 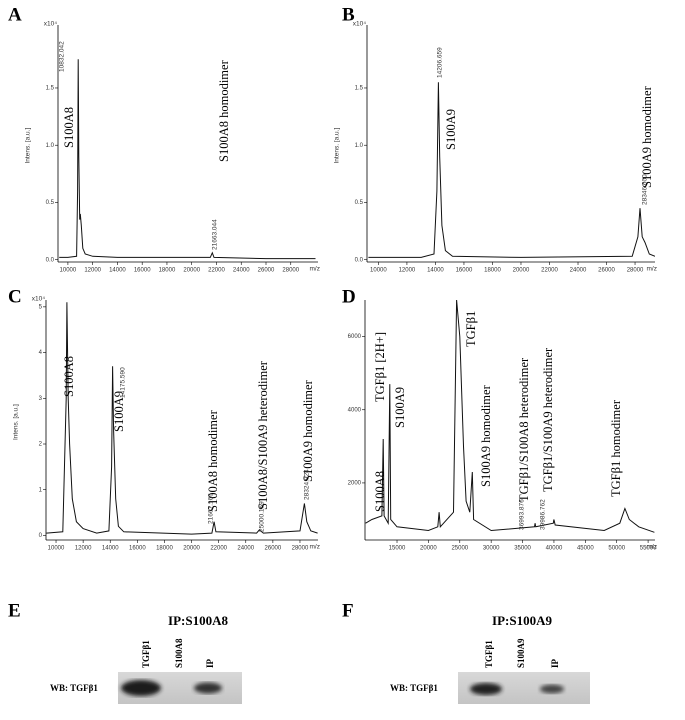 What do you see at coordinates (380, 367) in the screenshot?
I see `peak-annotation: TGFβ1 [2H+]` at bounding box center [380, 367].